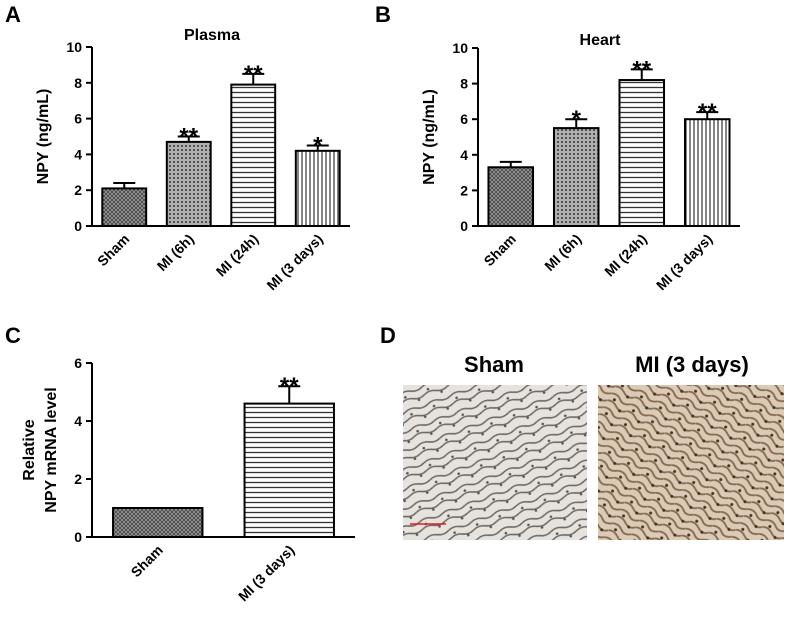 This screenshot has width=788, height=624. Describe the element at coordinates (383, 14) in the screenshot. I see `panel-letter: B` at that location.